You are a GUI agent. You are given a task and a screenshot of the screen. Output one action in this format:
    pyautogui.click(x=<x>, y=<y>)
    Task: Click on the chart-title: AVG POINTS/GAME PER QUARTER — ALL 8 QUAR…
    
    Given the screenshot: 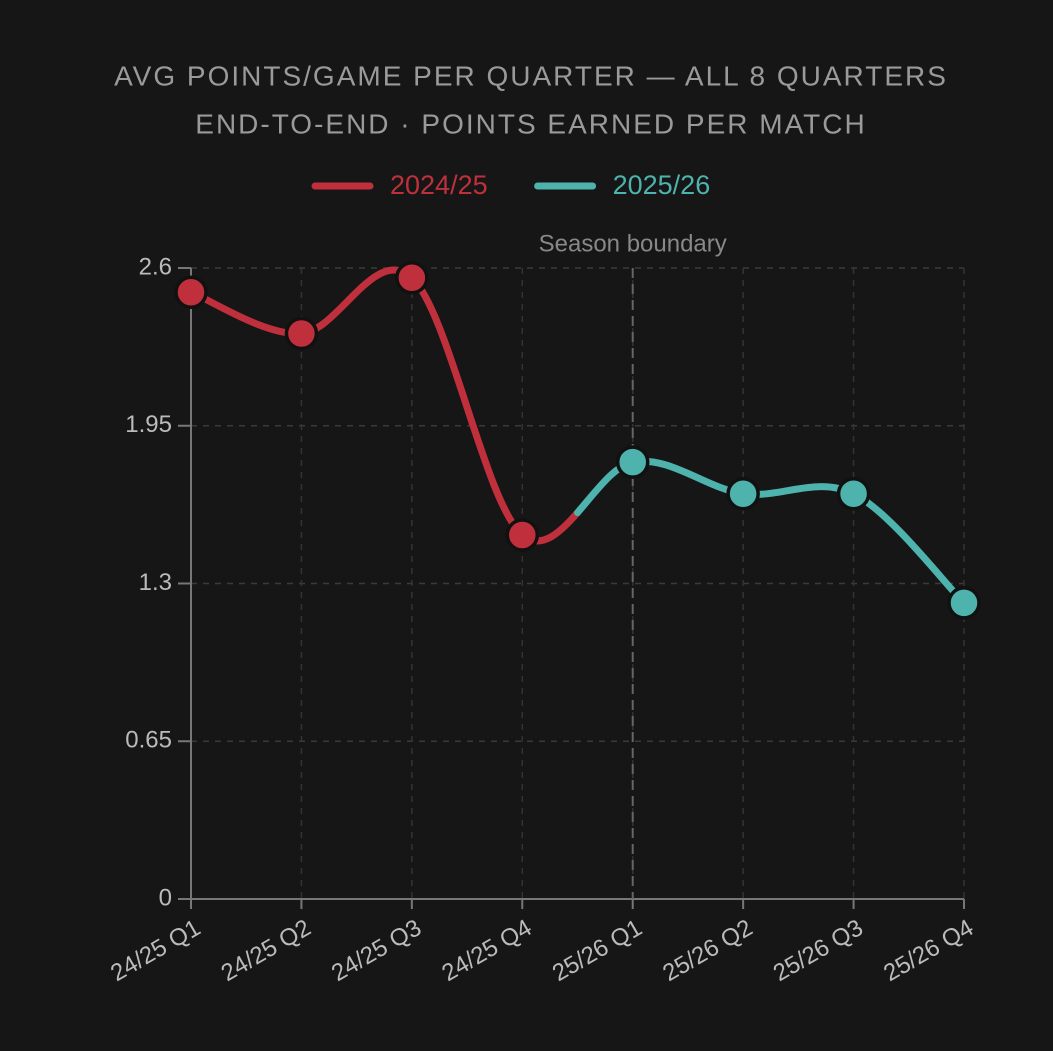 What is the action you would take?
    pyautogui.click(x=531, y=75)
    